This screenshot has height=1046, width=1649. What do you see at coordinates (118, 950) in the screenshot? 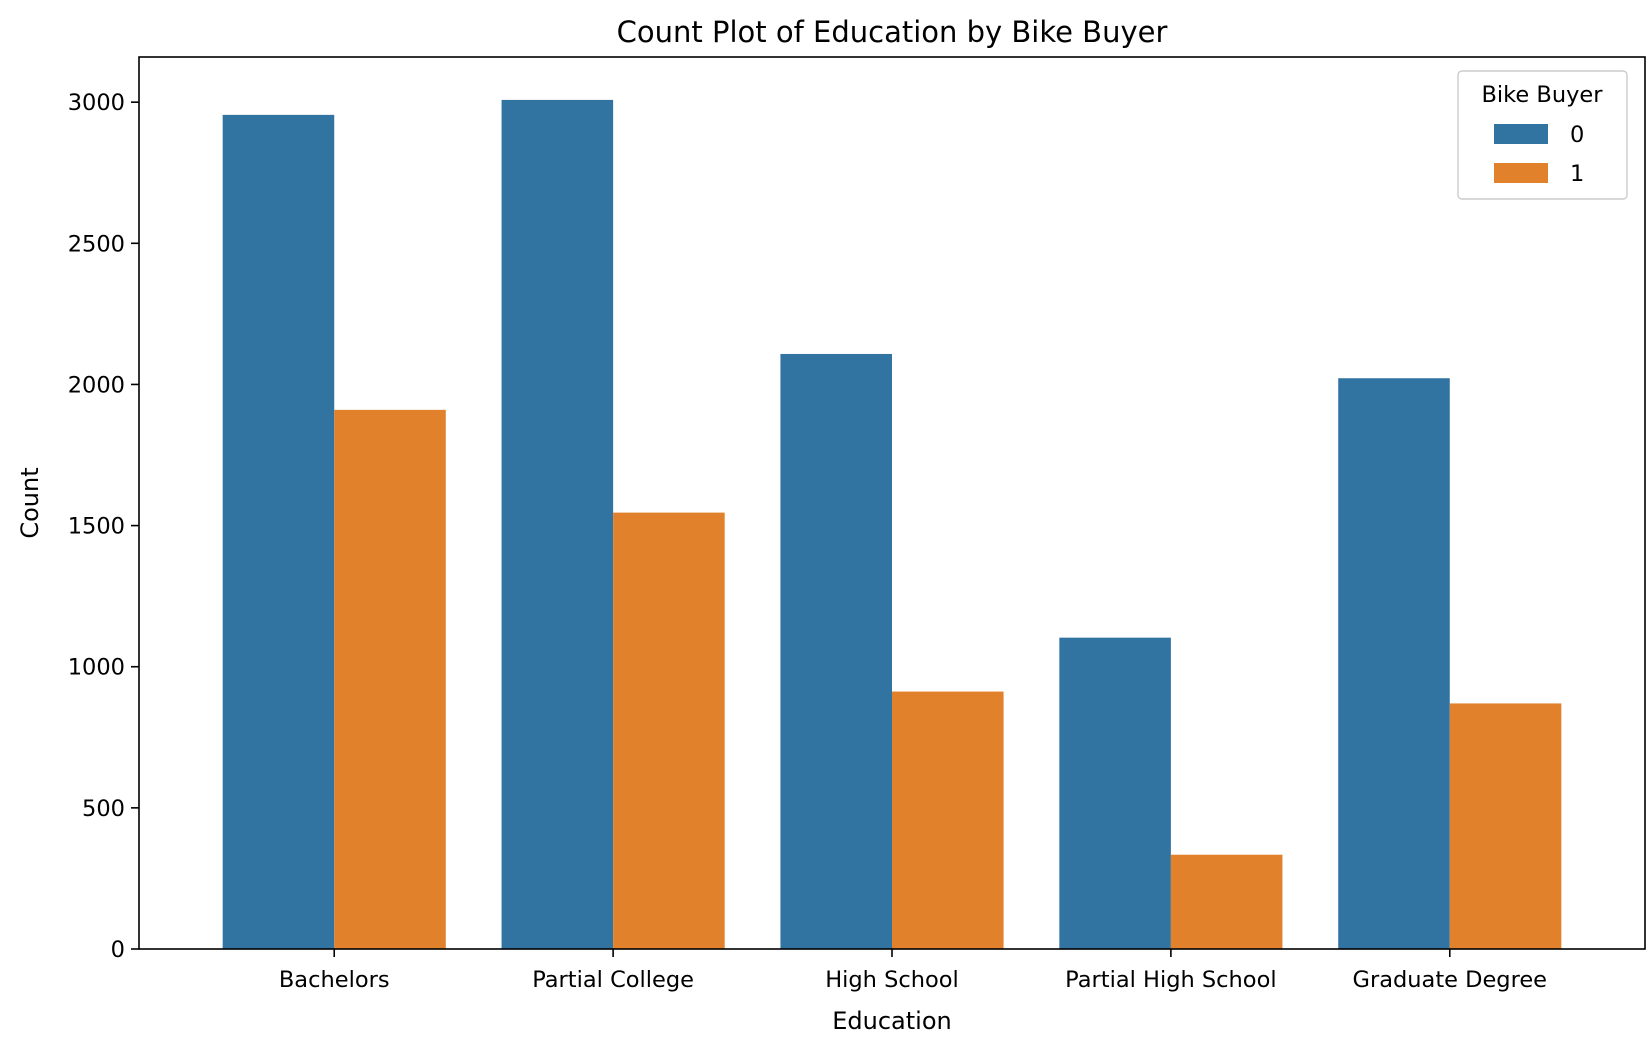
I see `y-tick-label-0: 0` at bounding box center [118, 950].